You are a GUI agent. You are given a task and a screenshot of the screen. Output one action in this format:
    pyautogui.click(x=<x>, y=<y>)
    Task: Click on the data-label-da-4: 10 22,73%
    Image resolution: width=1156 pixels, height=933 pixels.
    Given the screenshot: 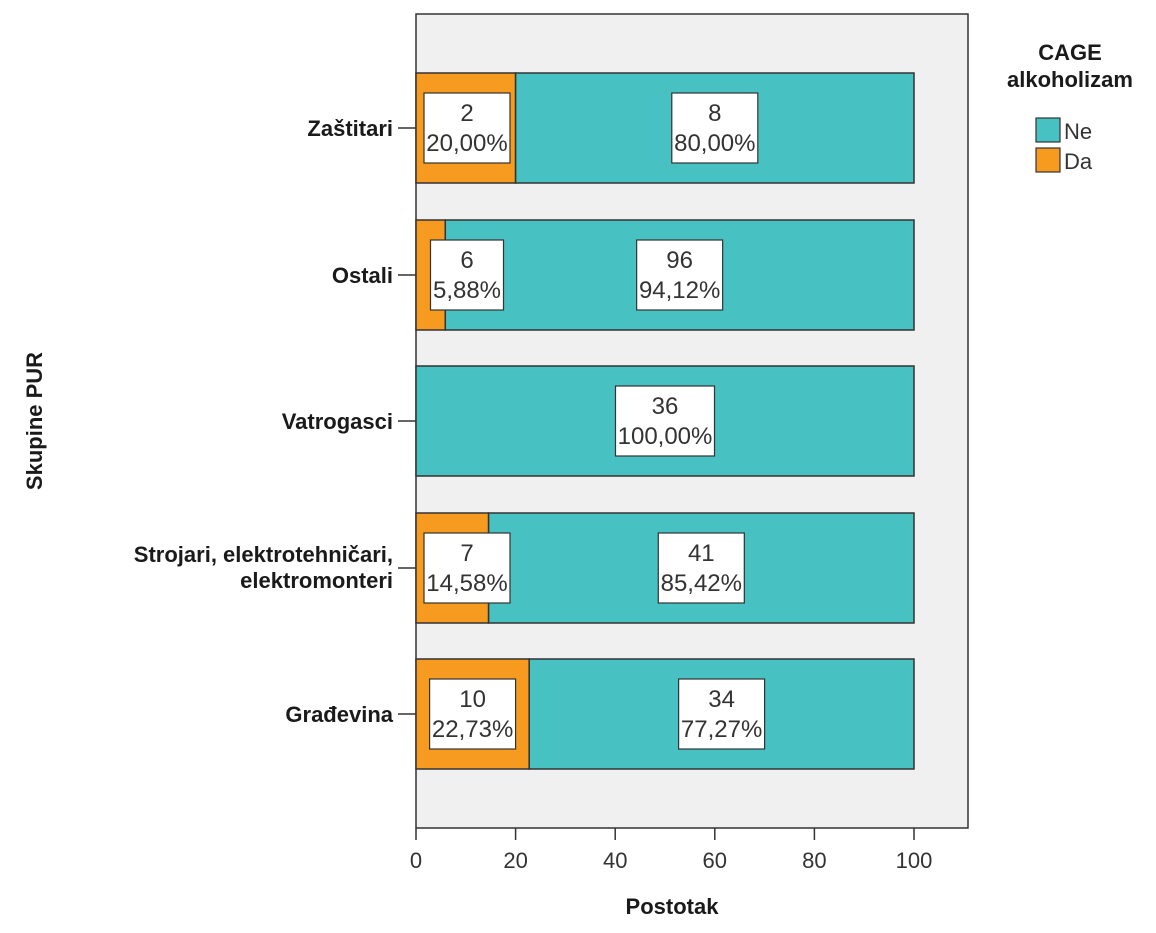 What is the action you would take?
    pyautogui.click(x=472, y=714)
    